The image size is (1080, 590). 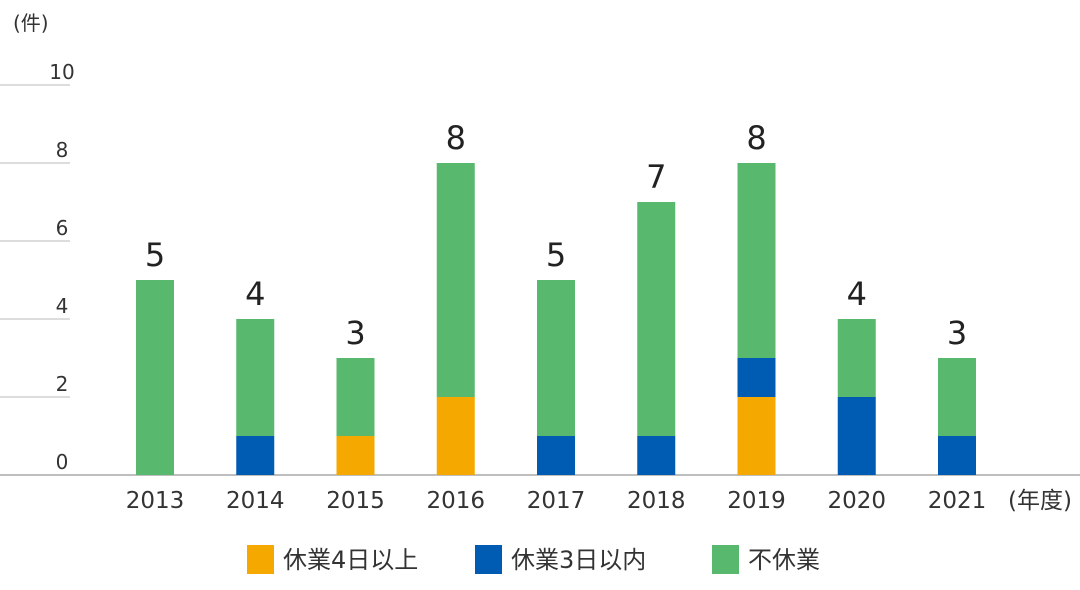 What do you see at coordinates (578, 560) in the screenshot?
I see `legend-label: 休業3日以内` at bounding box center [578, 560].